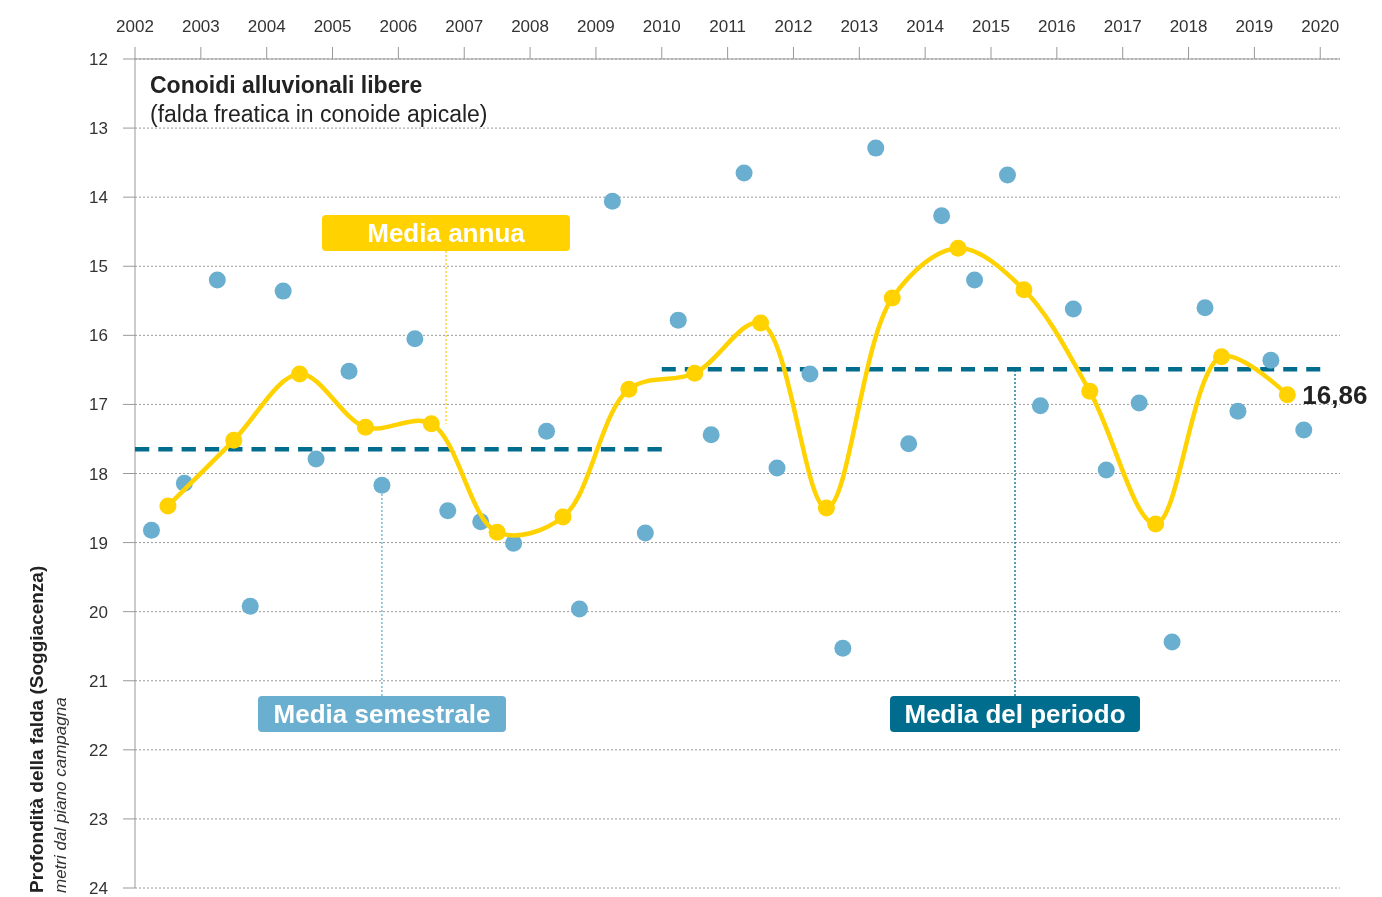 The image size is (1382, 897). What do you see at coordinates (98, 681) in the screenshot?
I see `y-tick-label: 21` at bounding box center [98, 681].